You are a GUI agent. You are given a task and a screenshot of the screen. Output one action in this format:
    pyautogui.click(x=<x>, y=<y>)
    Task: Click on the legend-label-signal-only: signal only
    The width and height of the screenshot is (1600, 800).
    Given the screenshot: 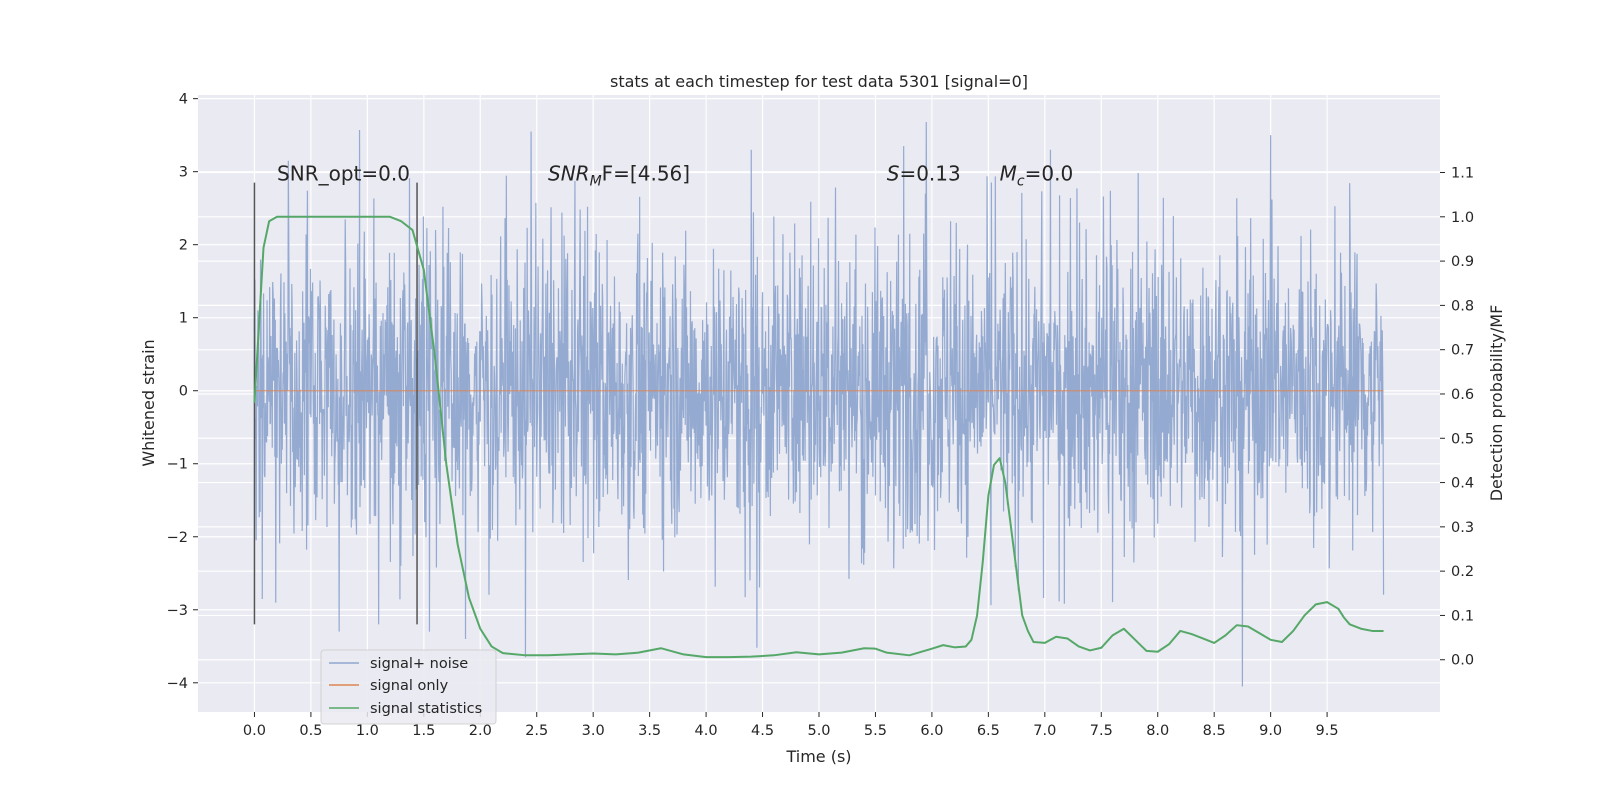 What is the action you would take?
    pyautogui.click(x=409, y=686)
    